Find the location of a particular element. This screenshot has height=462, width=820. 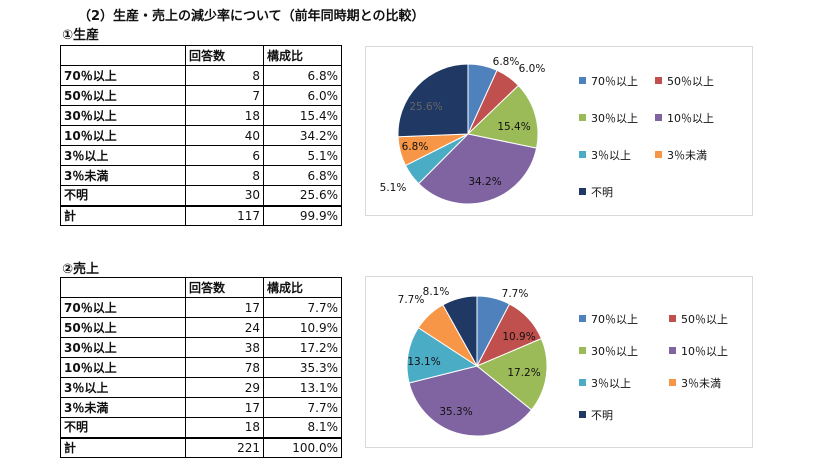

table-row: 3％以上 6 5.1% is located at coordinates (201, 155).